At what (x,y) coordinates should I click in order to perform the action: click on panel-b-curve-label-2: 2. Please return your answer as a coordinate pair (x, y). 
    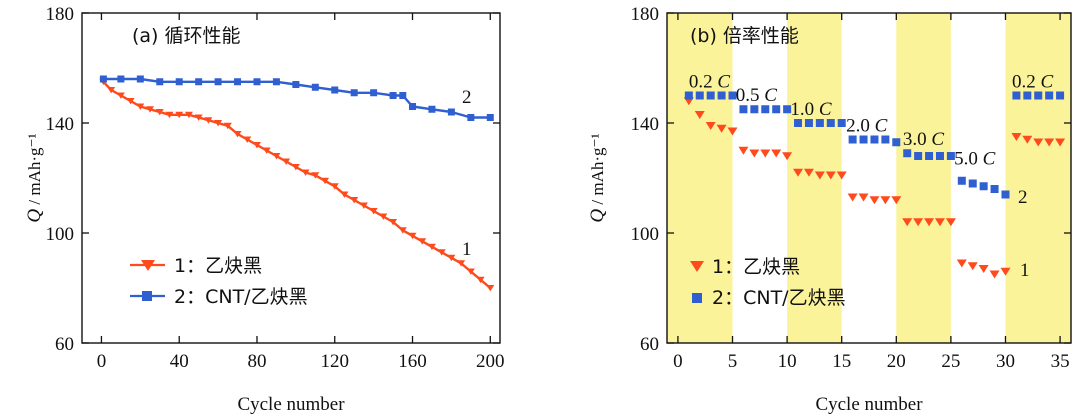
    Looking at the image, I should click on (1023, 197).